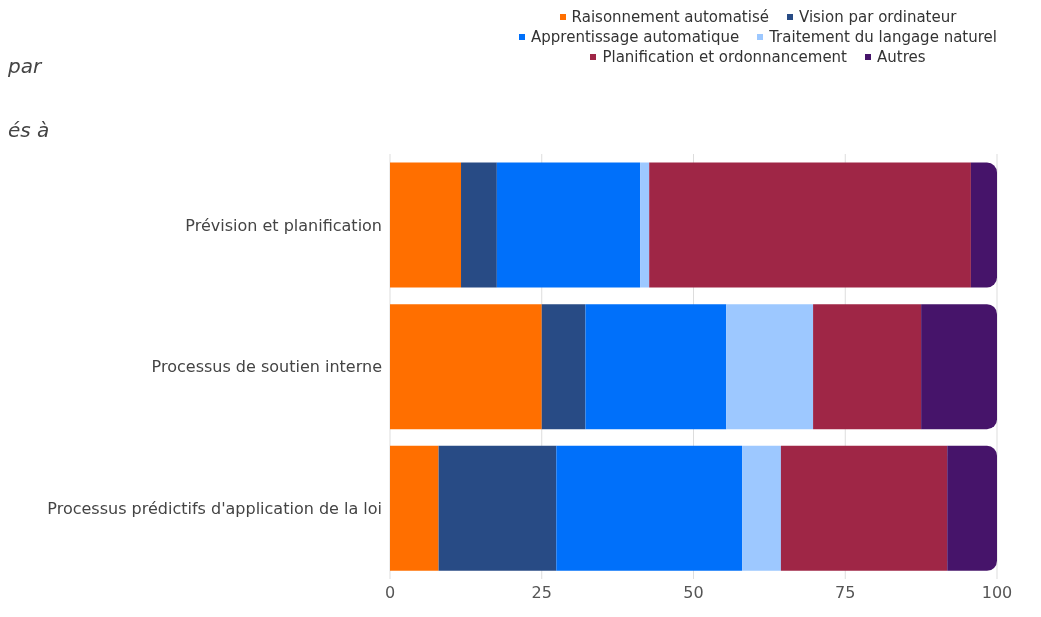  Describe the element at coordinates (845, 593) in the screenshot. I see `x-tick-label: 75` at that location.